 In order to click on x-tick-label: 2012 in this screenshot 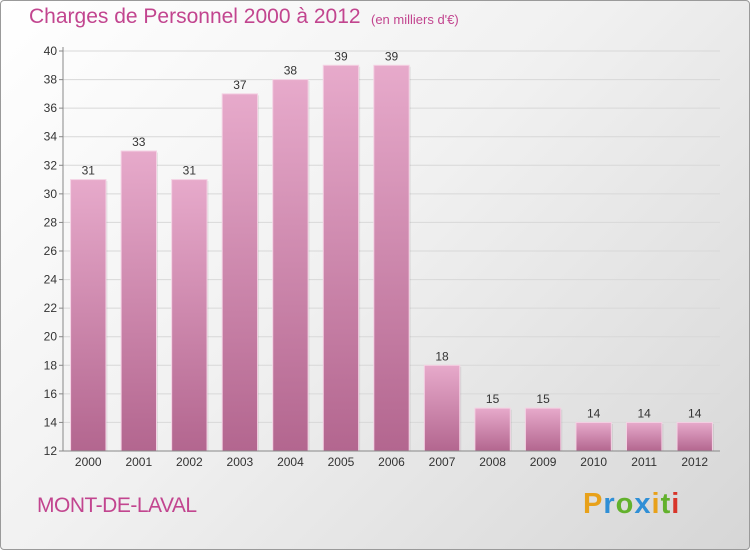, I will do `click(694, 462)`.